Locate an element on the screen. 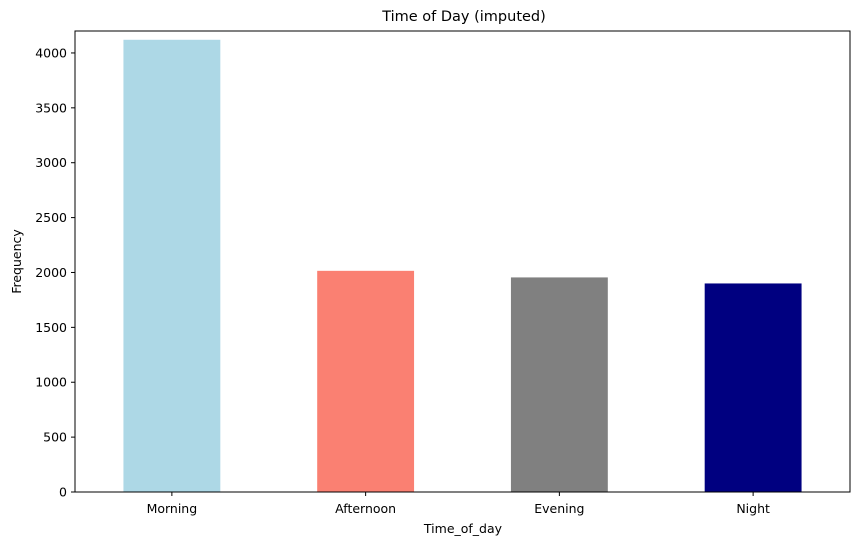 Image resolution: width=859 pixels, height=545 pixels. bar-night is located at coordinates (753, 387).